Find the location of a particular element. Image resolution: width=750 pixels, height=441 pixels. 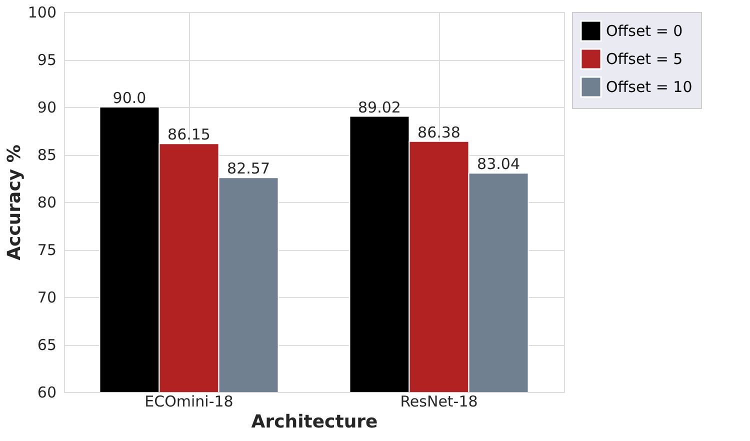

x-tick-label: ECOmini-18 is located at coordinates (189, 401).